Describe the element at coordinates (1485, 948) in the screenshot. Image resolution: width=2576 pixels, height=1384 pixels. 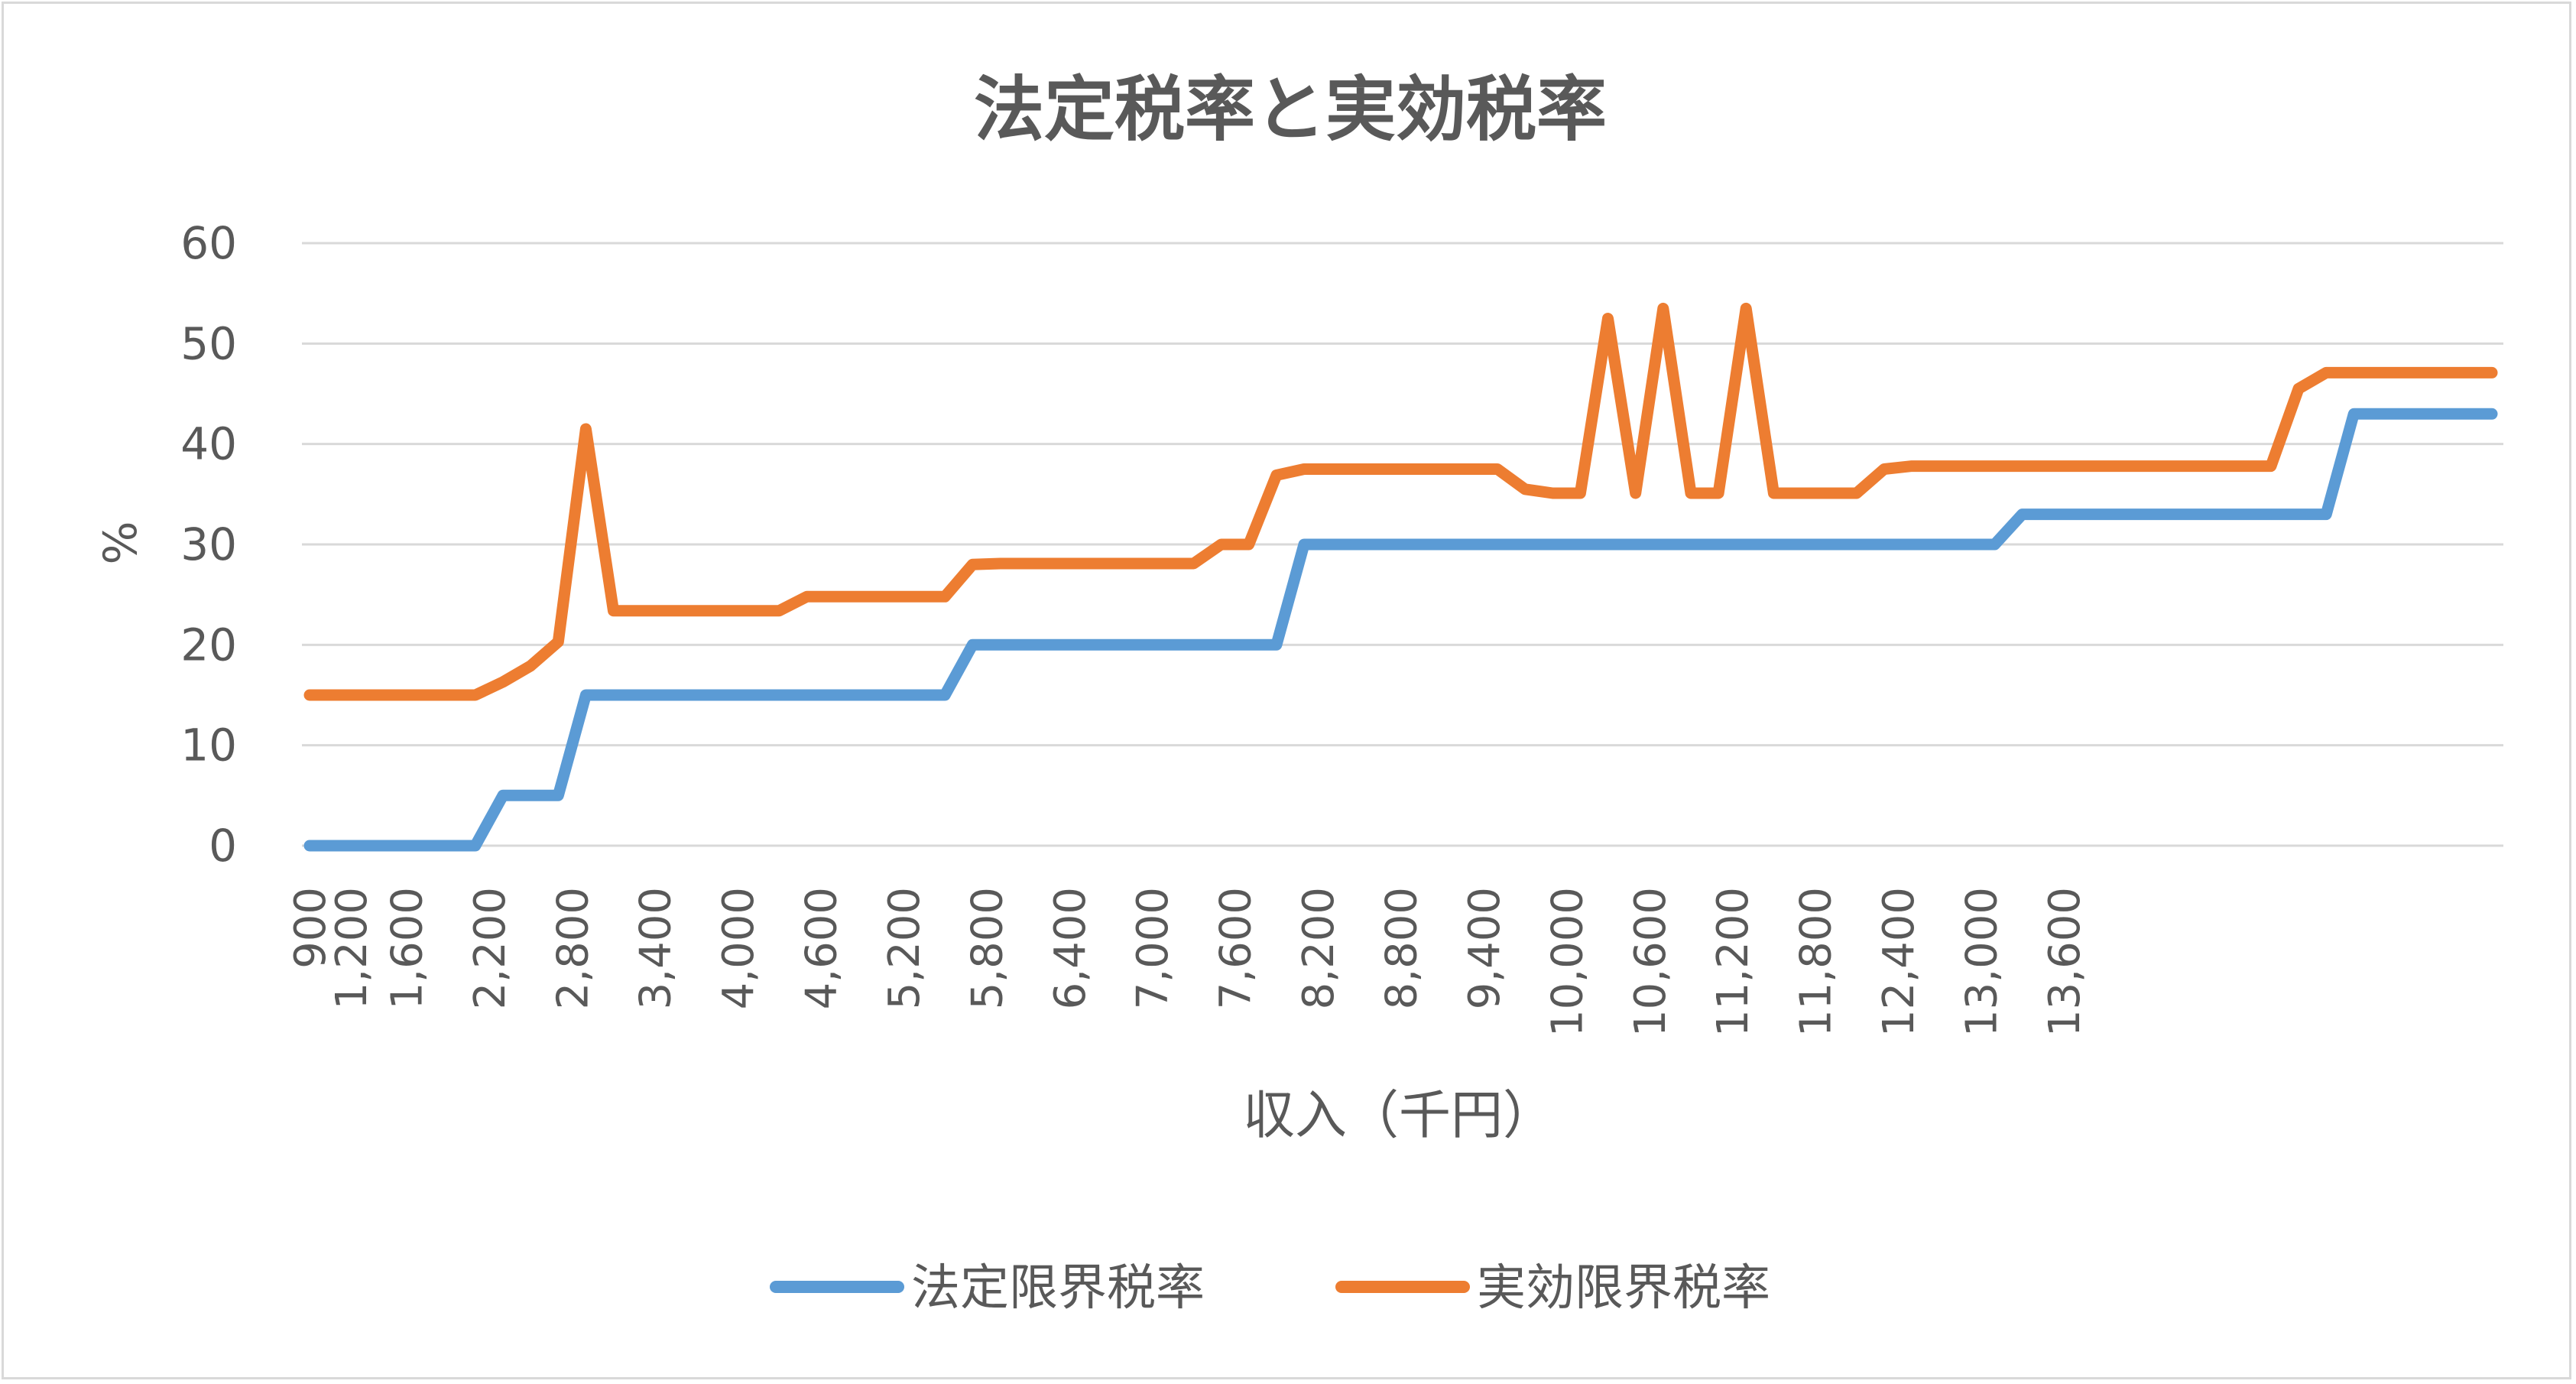
I see `x-tick-label: 9,400` at that location.